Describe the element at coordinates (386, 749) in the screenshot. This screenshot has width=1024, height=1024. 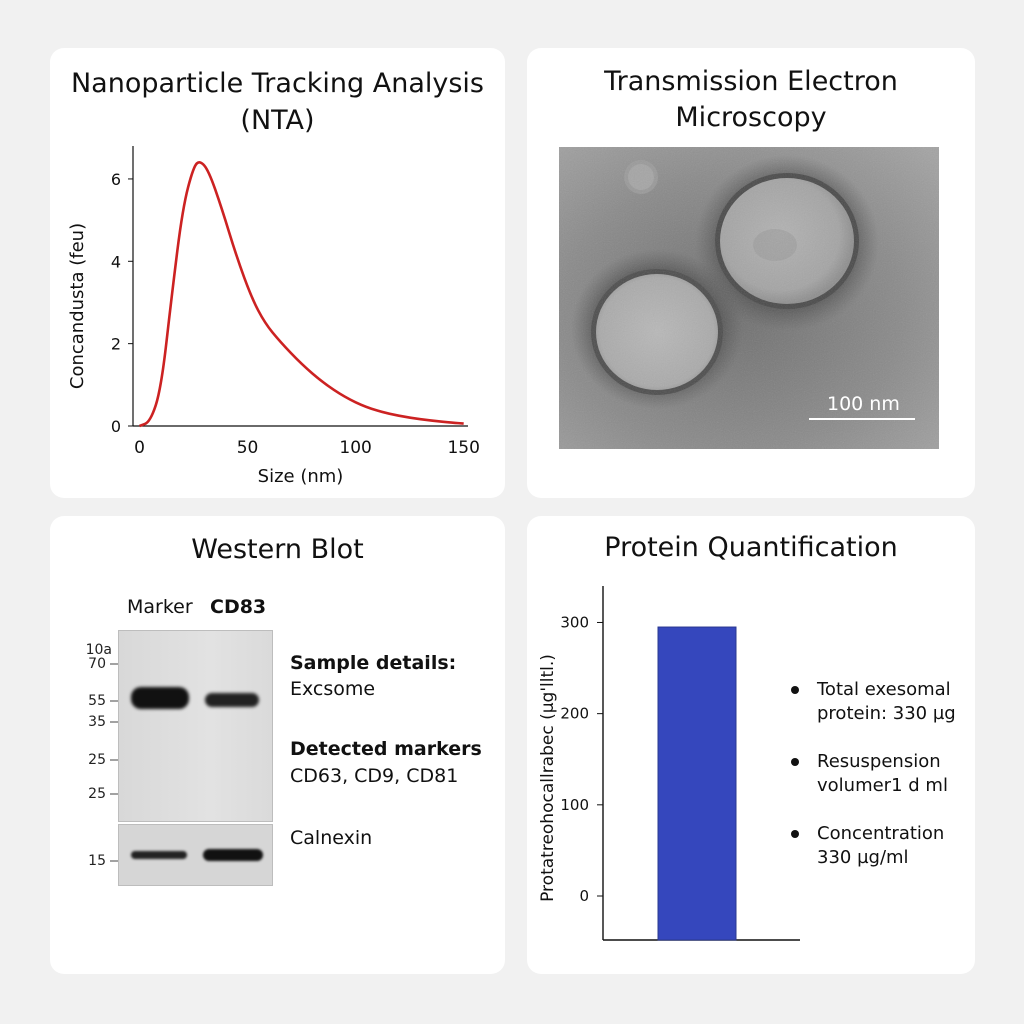
I see `wb-detected-markers-heading: Detected markers` at that location.